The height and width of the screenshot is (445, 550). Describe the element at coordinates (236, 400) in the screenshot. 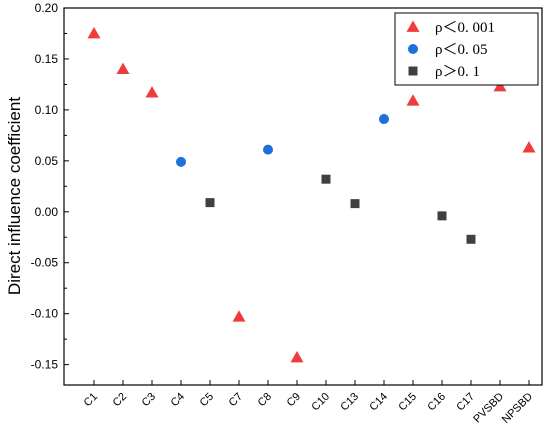

I see `x-tick-label: C7` at that location.